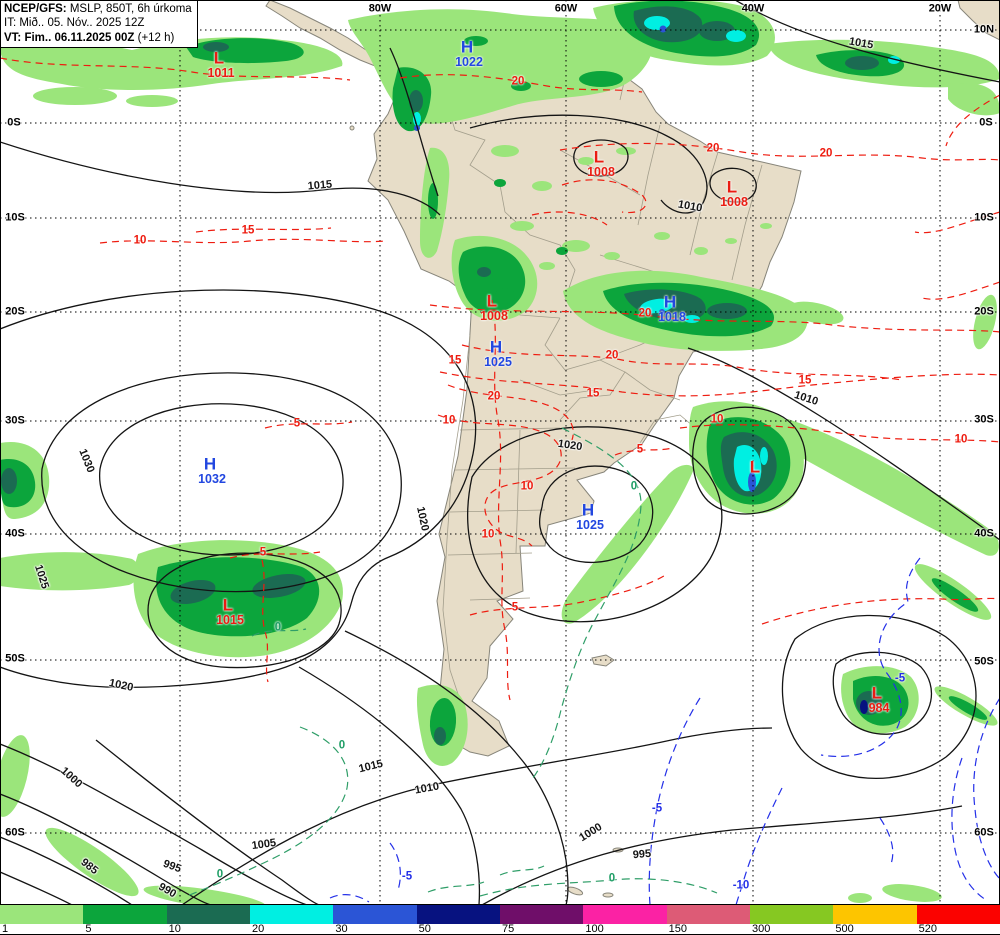 The width and height of the screenshot is (1000, 935). I want to click on latitude-label-right: 10N, so click(984, 29).